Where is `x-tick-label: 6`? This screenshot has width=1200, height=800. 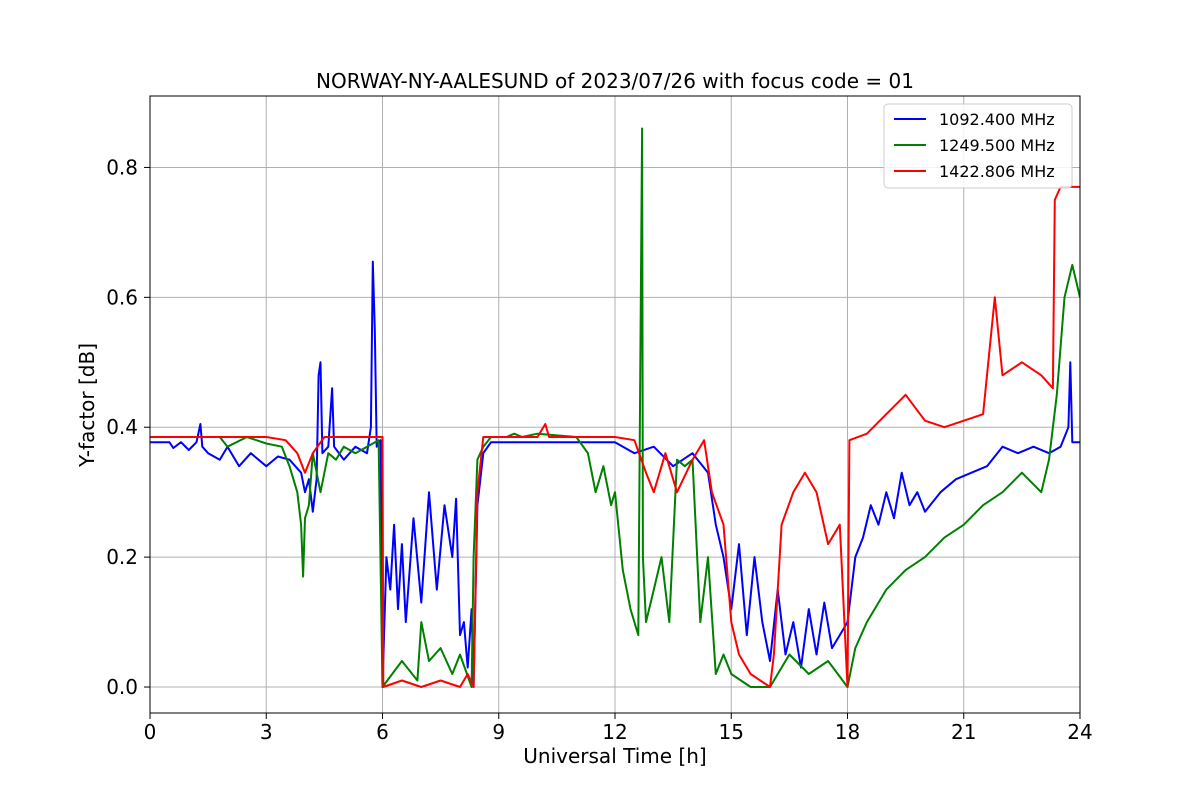
x-tick-label: 6 is located at coordinates (382, 732).